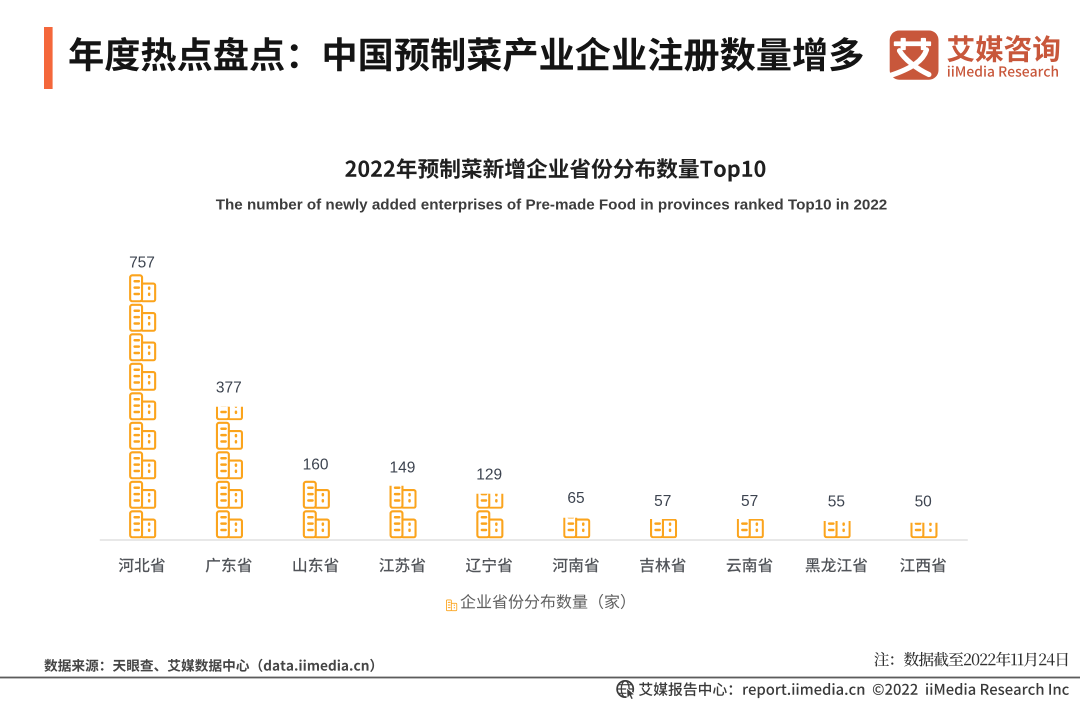 This screenshot has width=1080, height=702. I want to click on svg-text: 377, so click(229, 388).